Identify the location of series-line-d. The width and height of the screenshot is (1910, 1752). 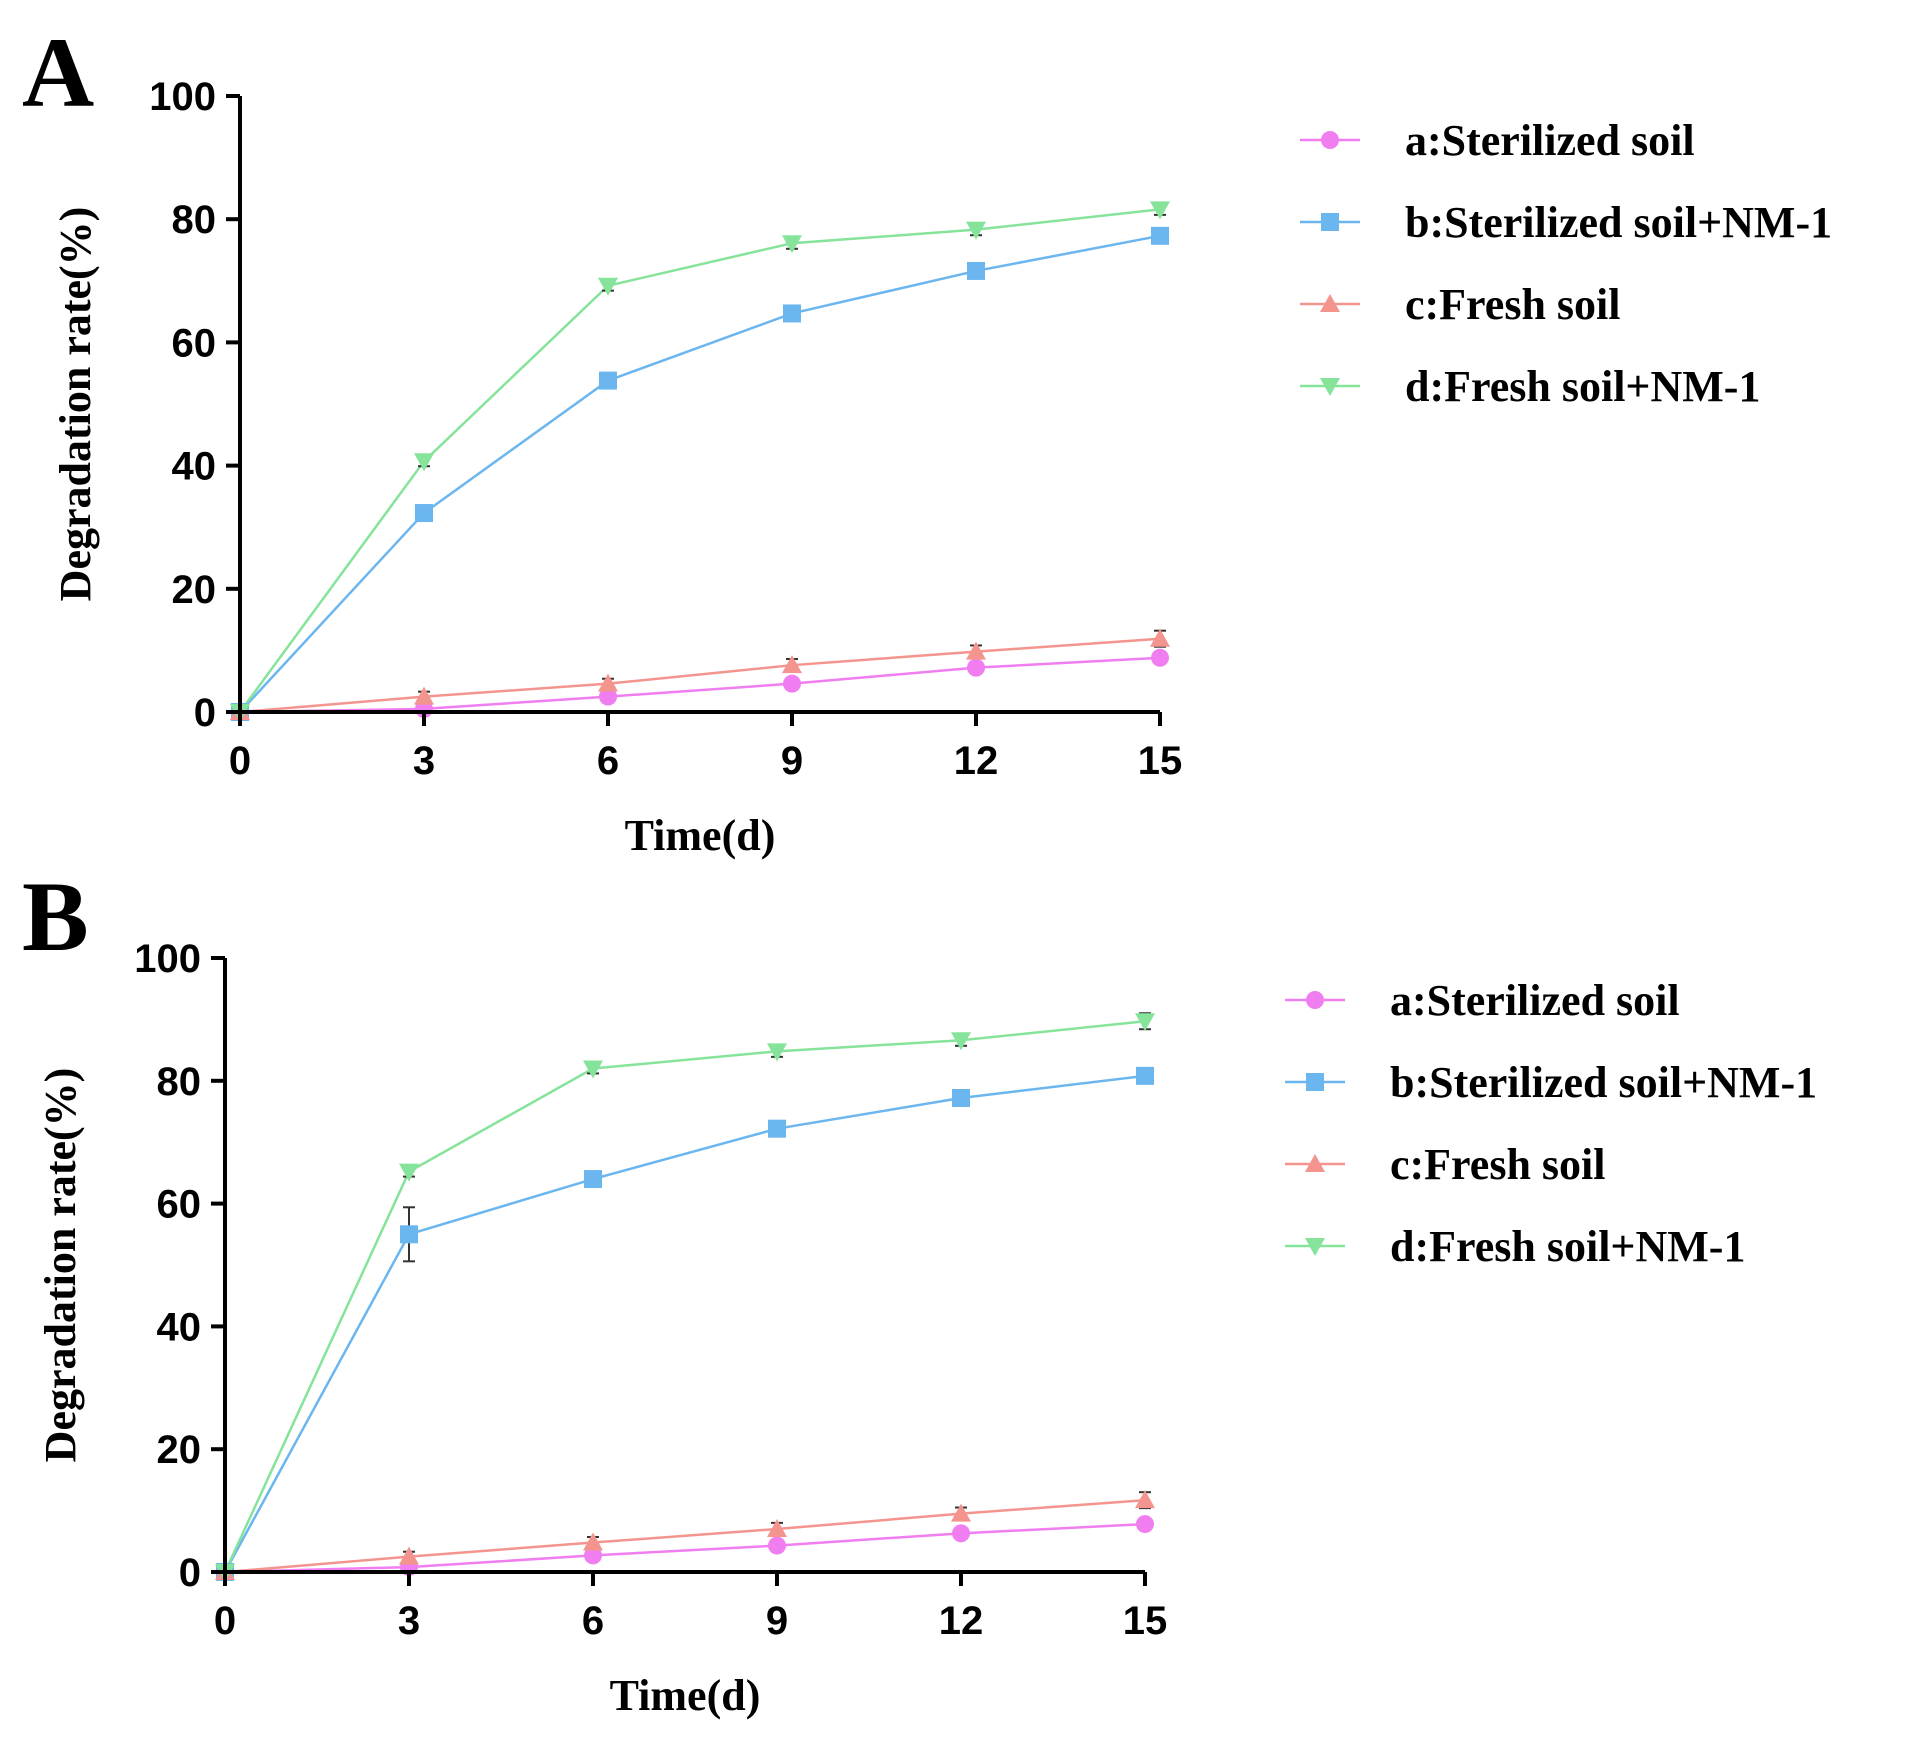
(699, 460).